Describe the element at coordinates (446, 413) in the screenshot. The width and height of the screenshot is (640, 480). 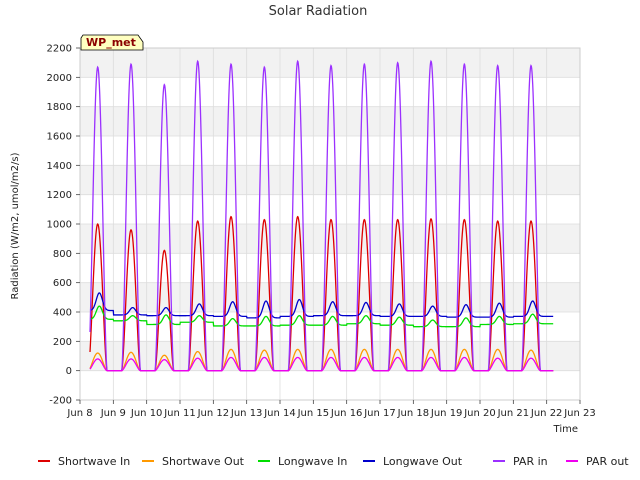
I see `x-tick-label: Jun 19` at that location.